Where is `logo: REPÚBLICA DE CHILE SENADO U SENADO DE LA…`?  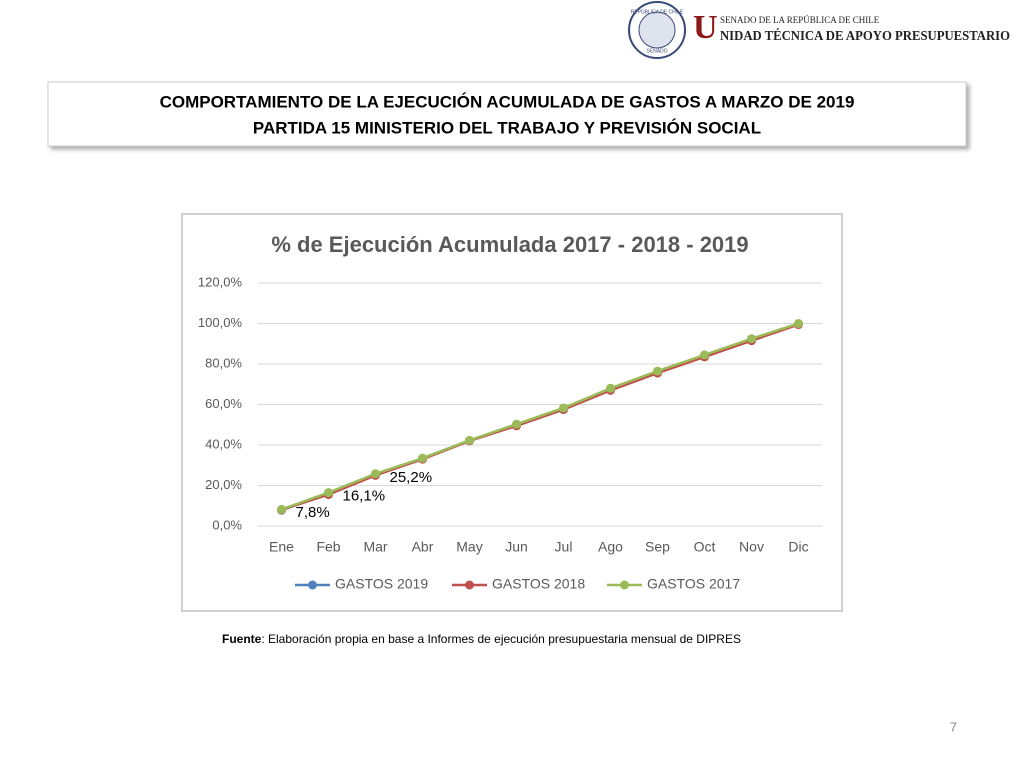 logo: REPÚBLICA DE CHILE SENADO U SENADO DE LA… is located at coordinates (819, 30).